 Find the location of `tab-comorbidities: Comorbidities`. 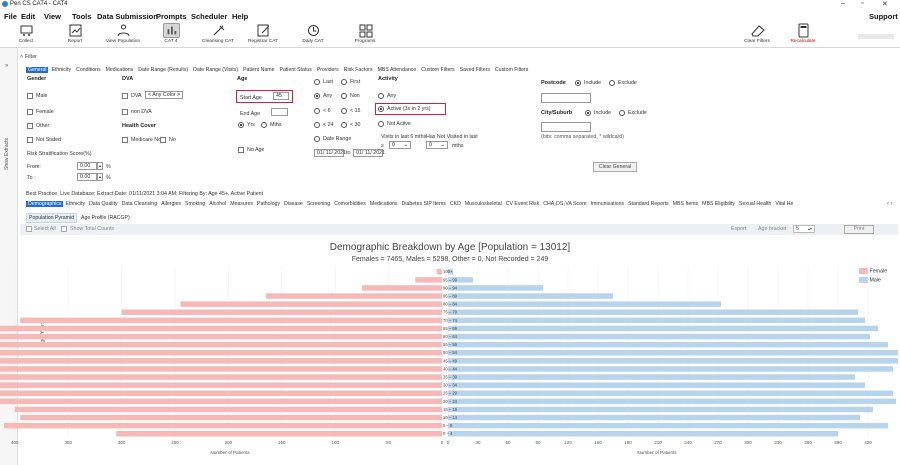

tab-comorbidities: Comorbidities is located at coordinates (350, 204).